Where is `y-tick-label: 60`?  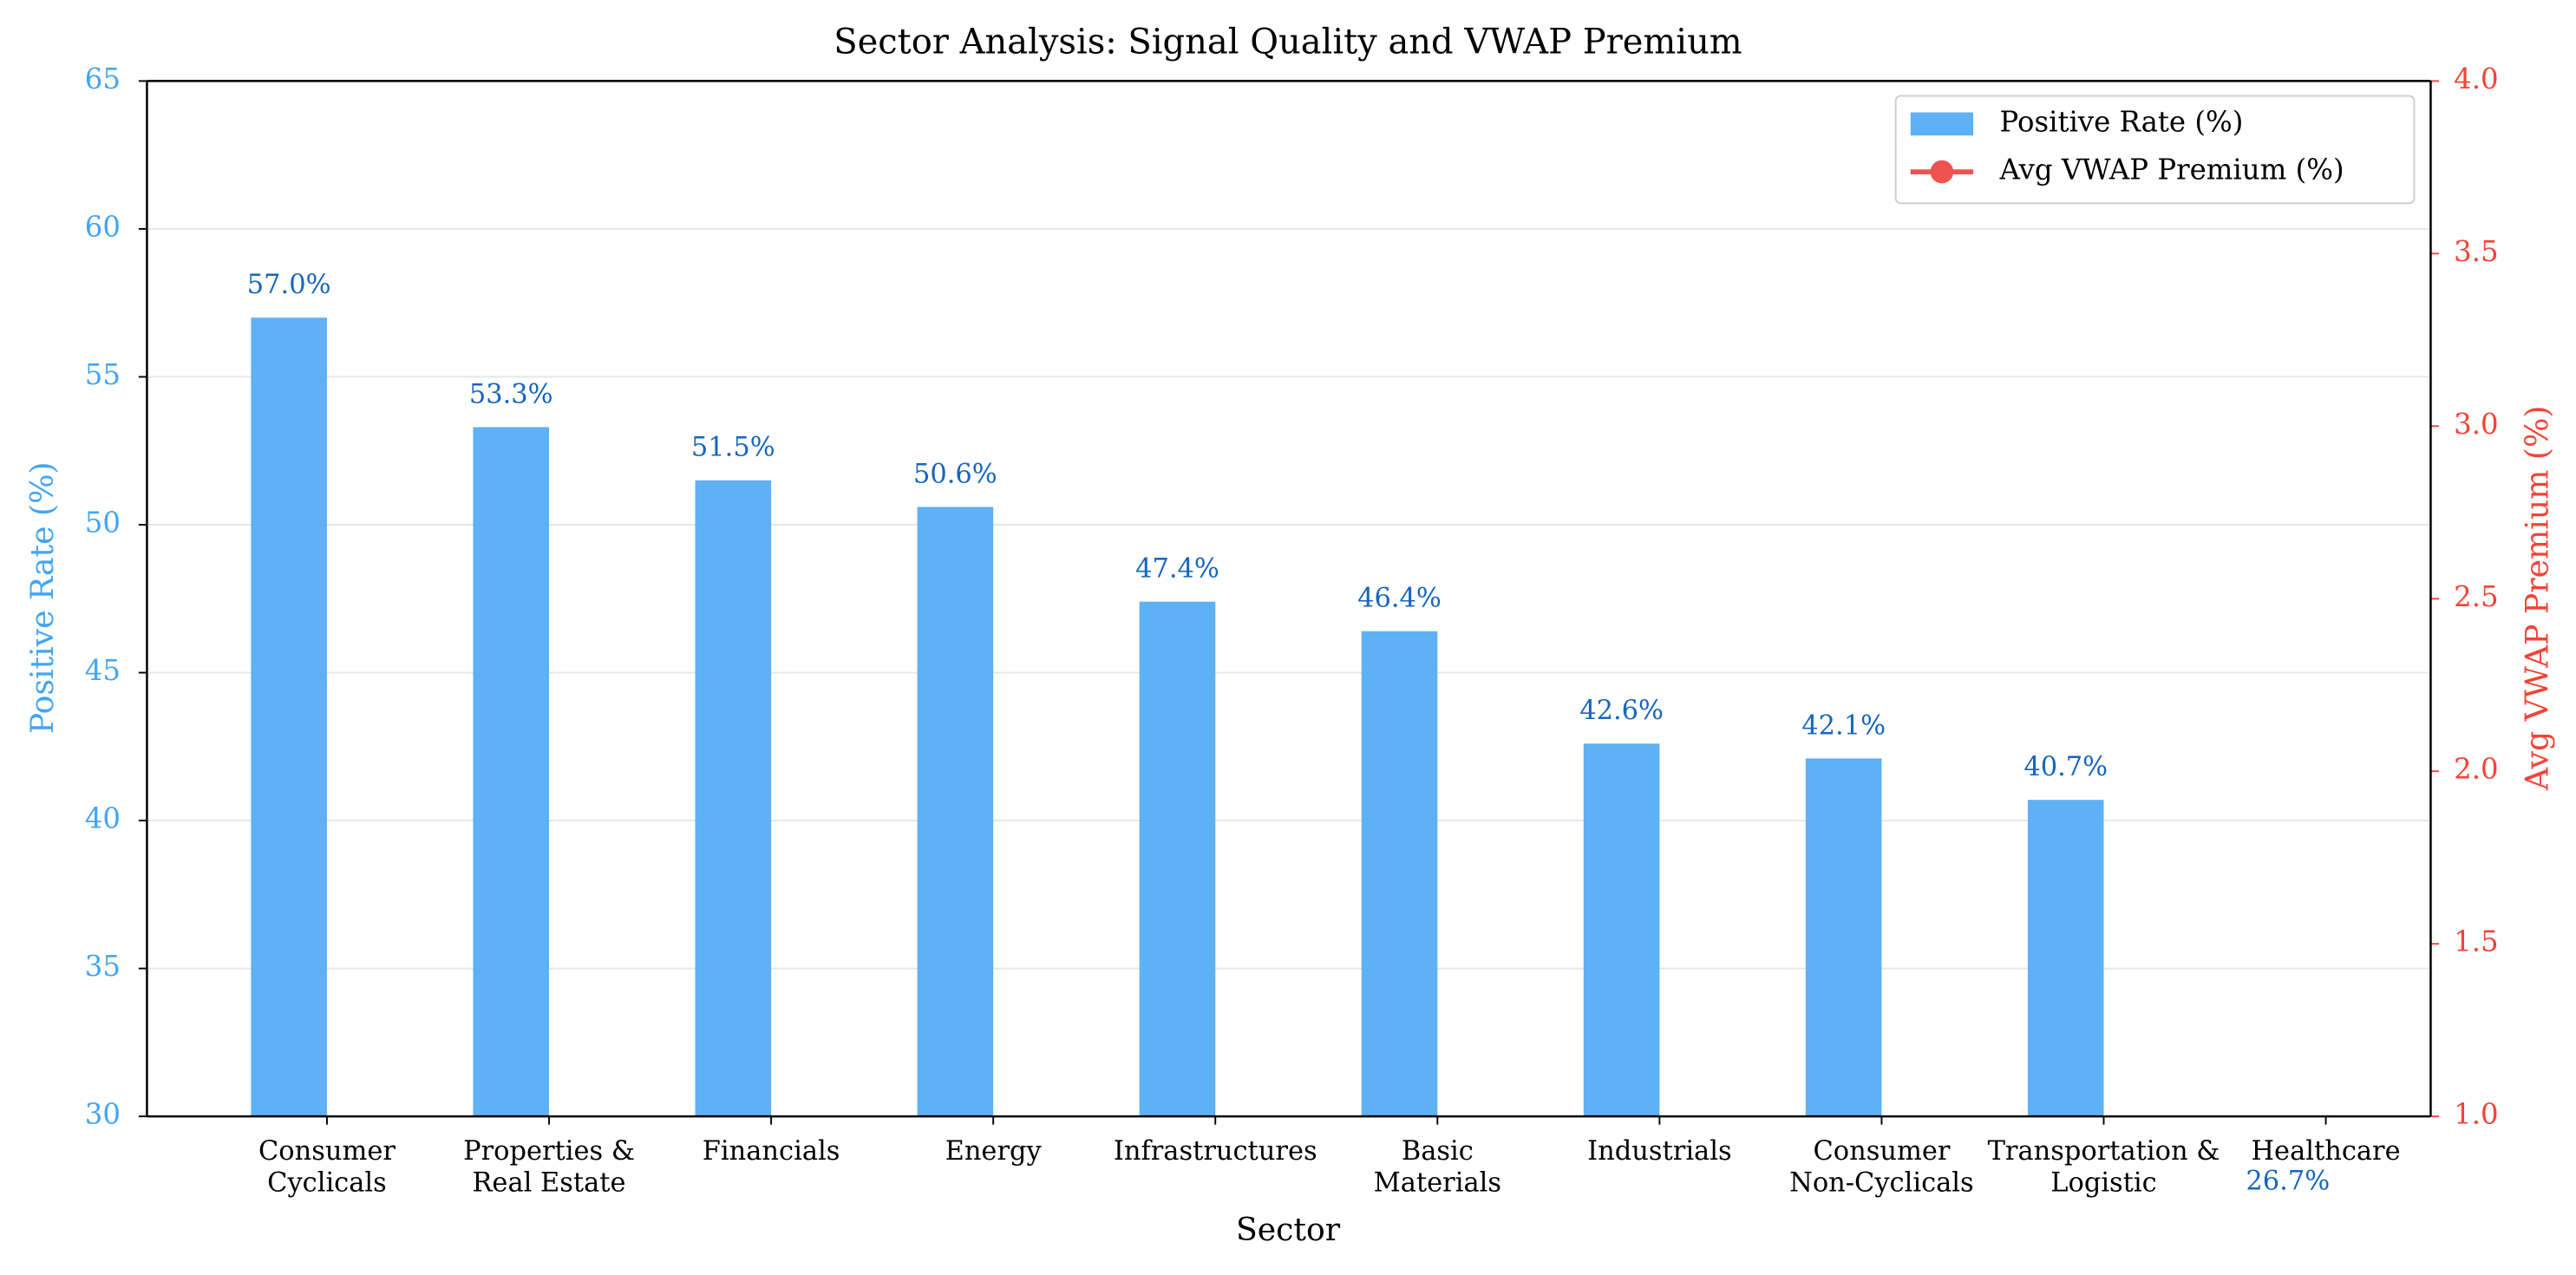 y-tick-label: 60 is located at coordinates (103, 226).